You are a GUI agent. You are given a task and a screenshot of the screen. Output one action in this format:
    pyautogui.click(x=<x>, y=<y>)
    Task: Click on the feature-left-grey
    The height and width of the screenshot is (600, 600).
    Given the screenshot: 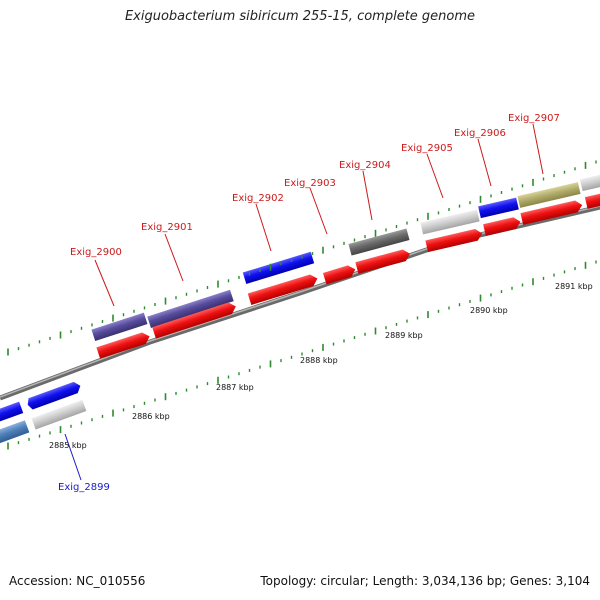 What is the action you would take?
    pyautogui.click(x=59, y=414)
    